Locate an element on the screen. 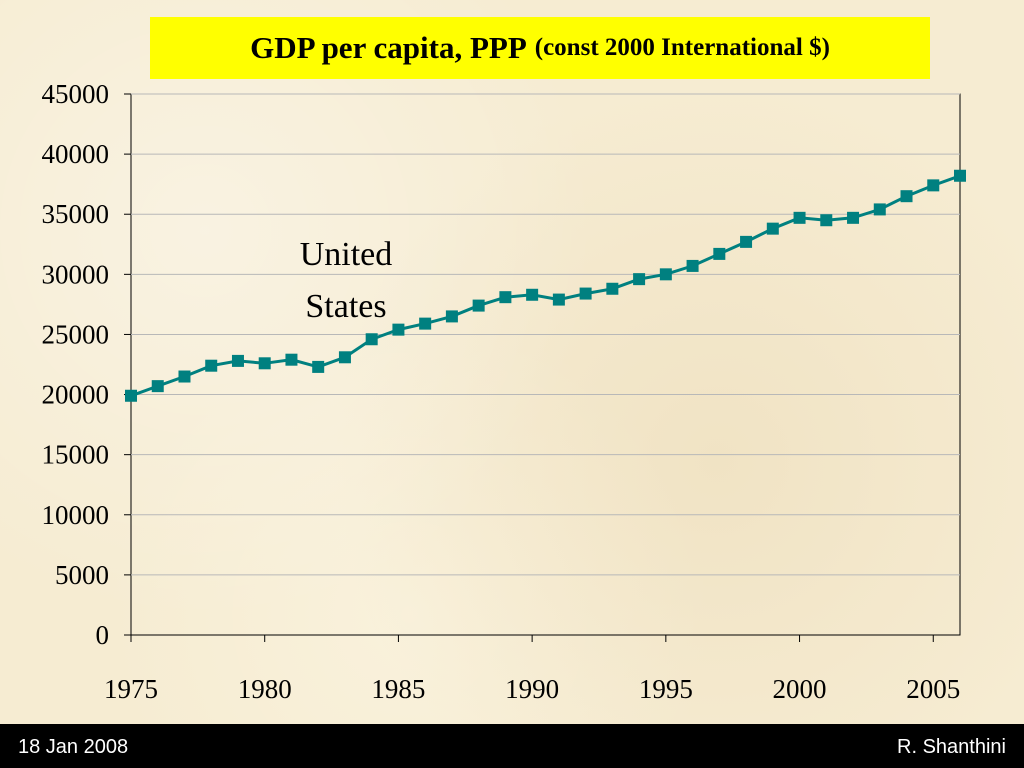  chart-title: GDP per capita, PPP is located at coordinates (388, 47).